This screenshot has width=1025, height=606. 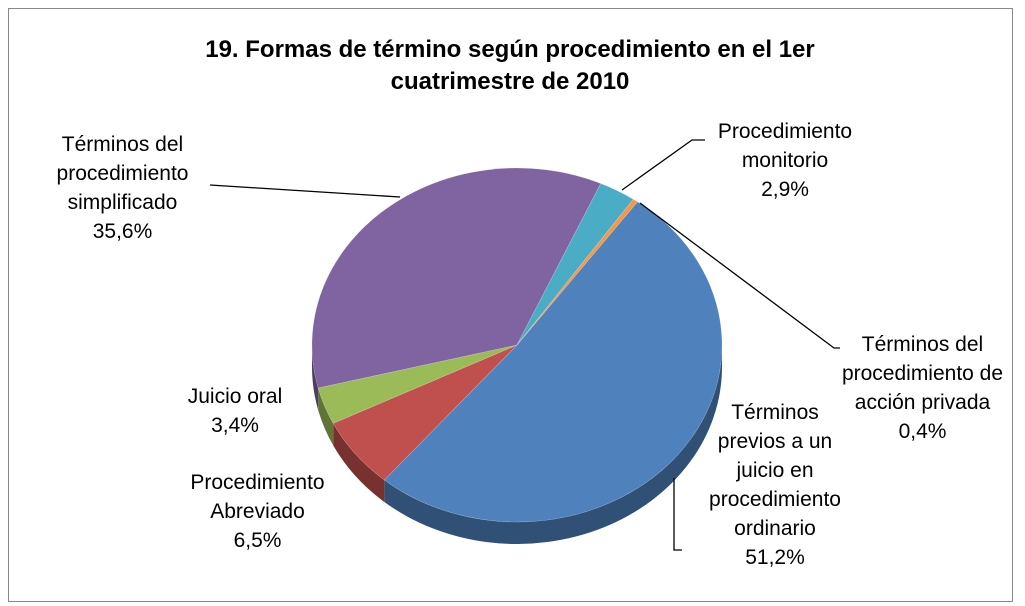 I want to click on slice-label: Procedimiento Abreviado 6,5%, so click(x=257, y=511).